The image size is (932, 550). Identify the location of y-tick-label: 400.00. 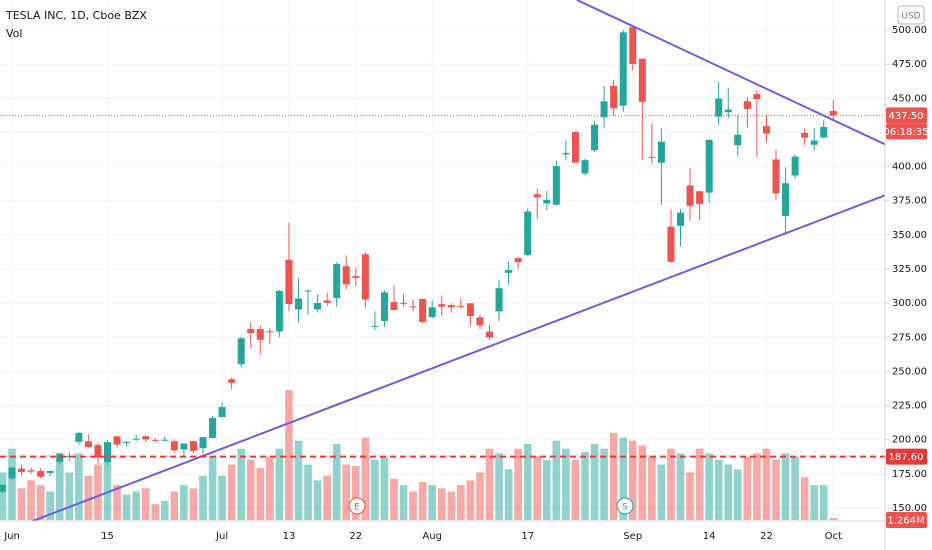
(909, 167).